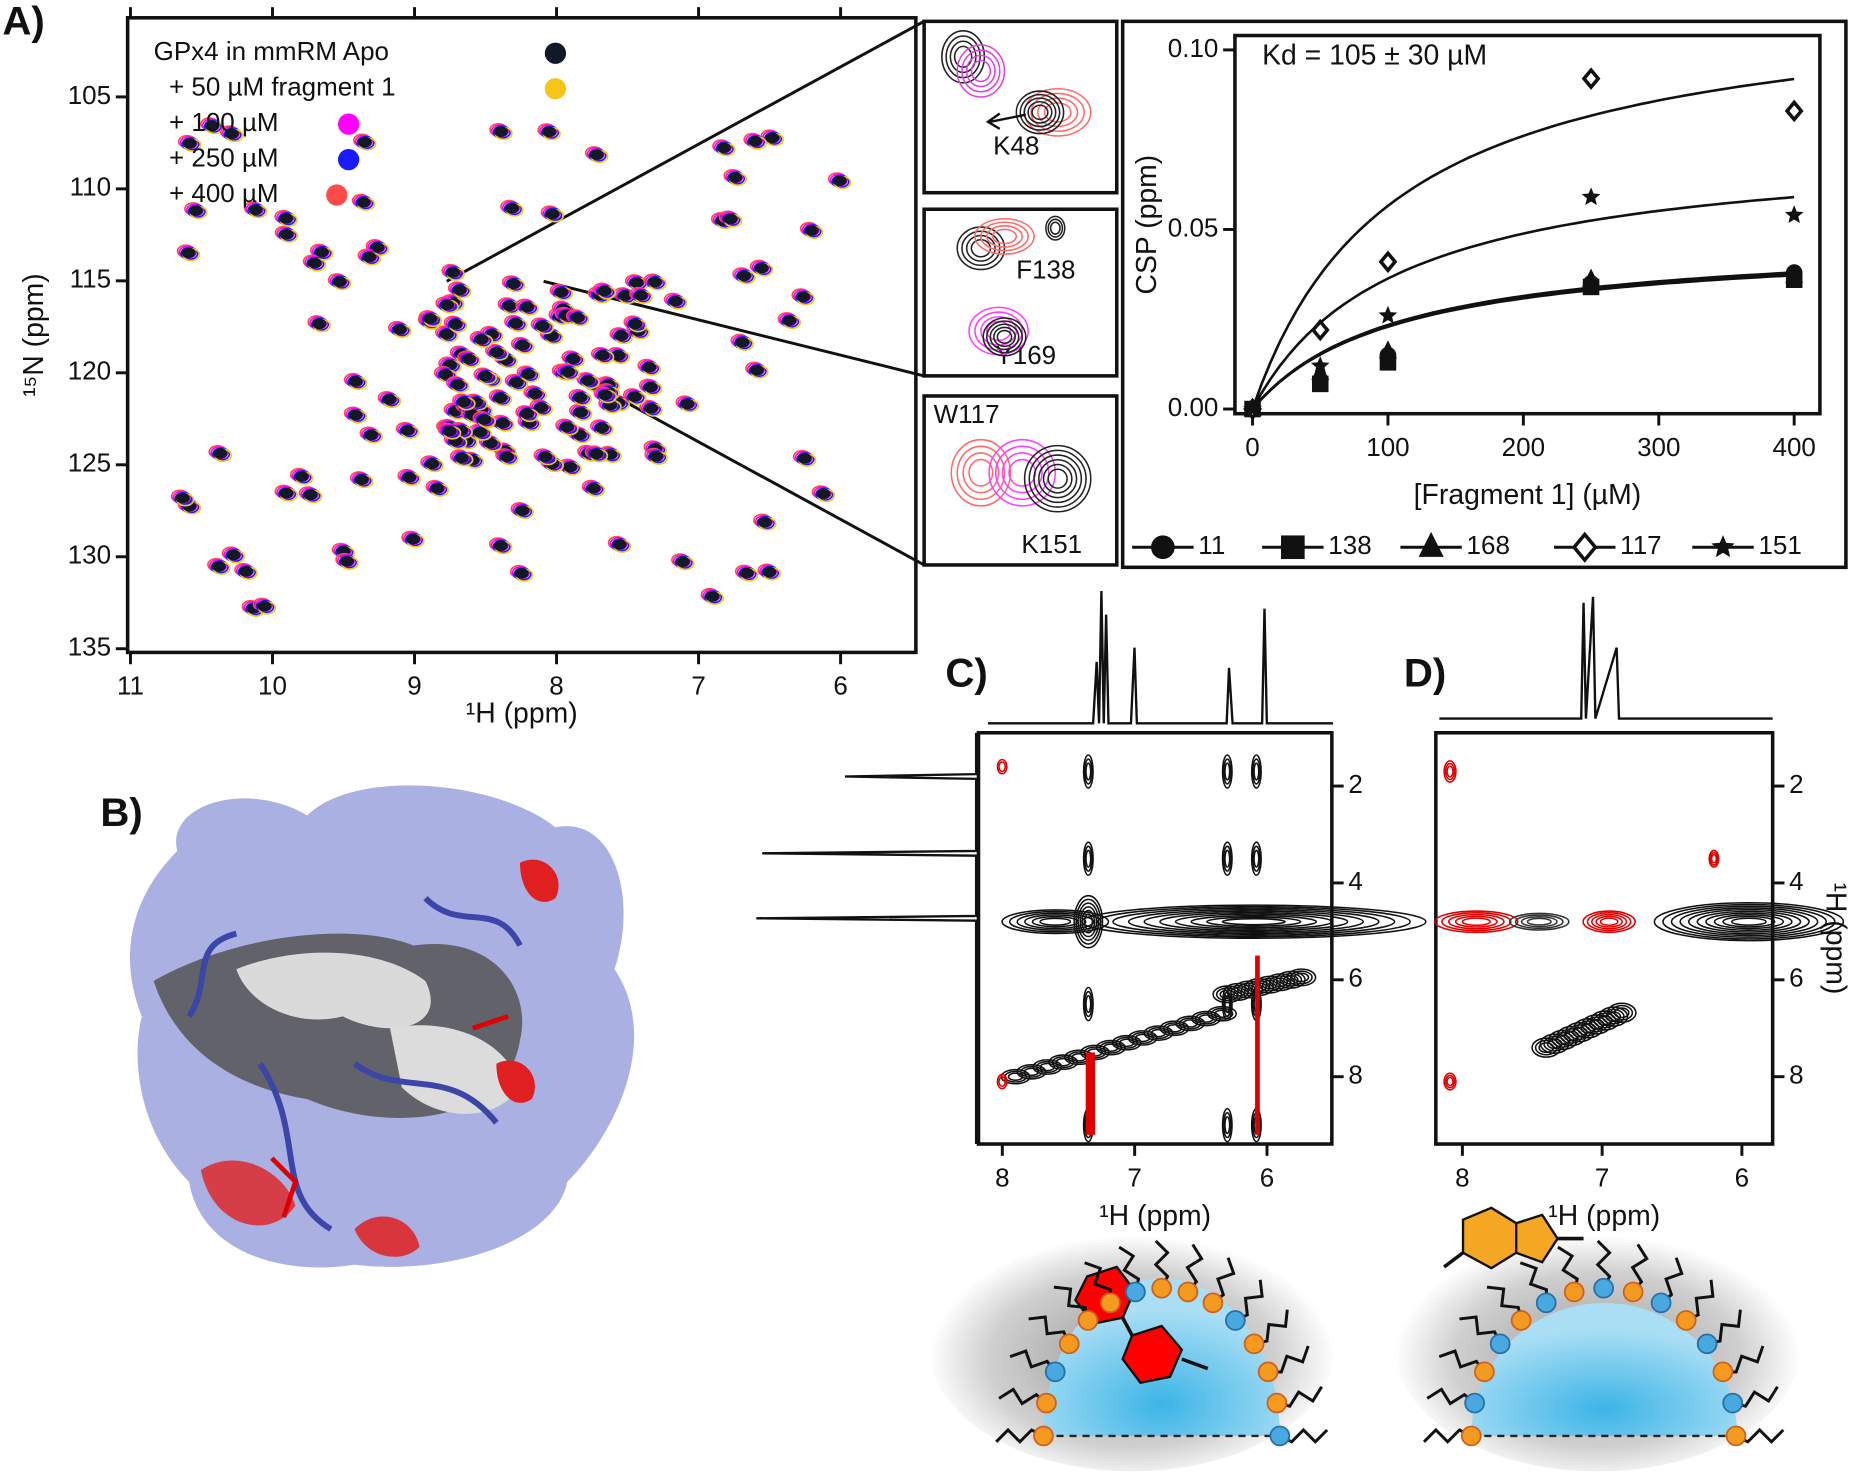  What do you see at coordinates (23, 21) in the screenshot?
I see `panel-label: A)` at bounding box center [23, 21].